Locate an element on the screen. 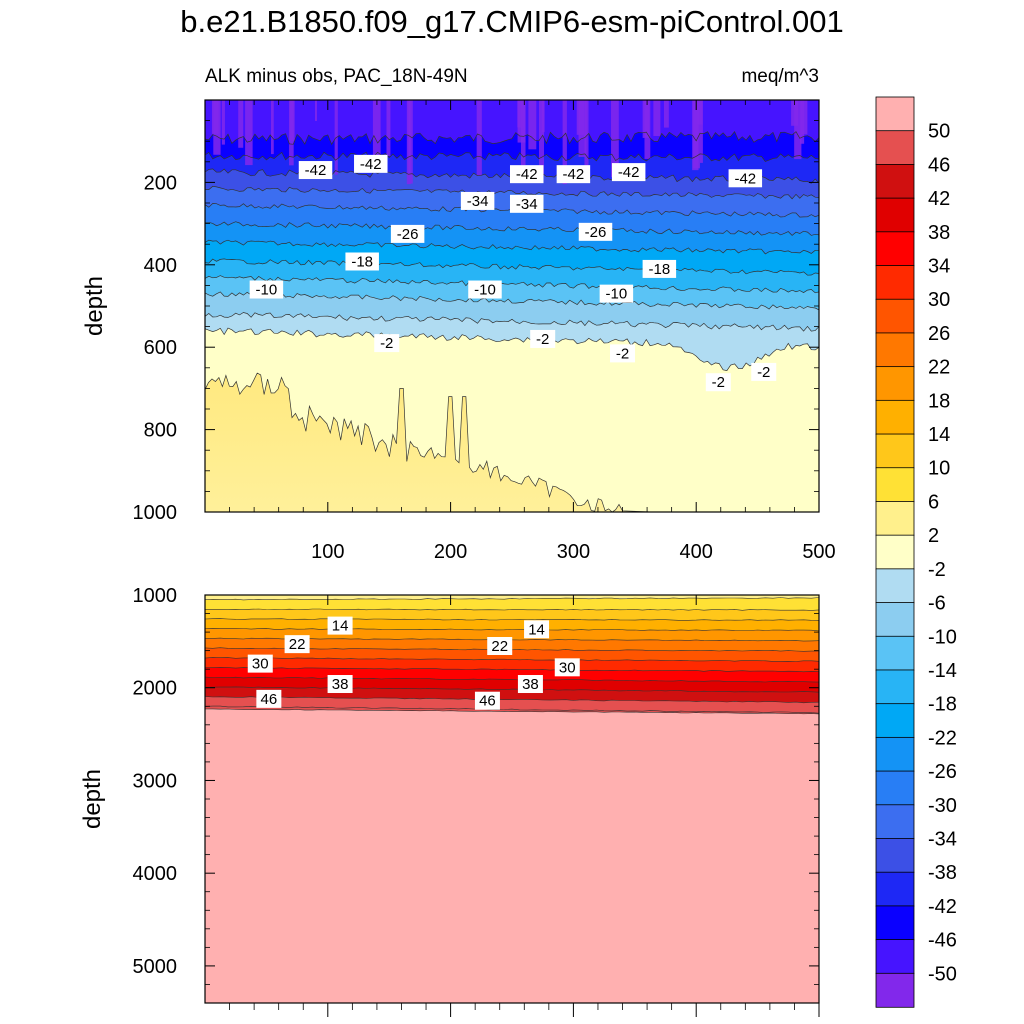 This screenshot has height=1024, width=1024. contour-label-text: 38 is located at coordinates (530, 684).